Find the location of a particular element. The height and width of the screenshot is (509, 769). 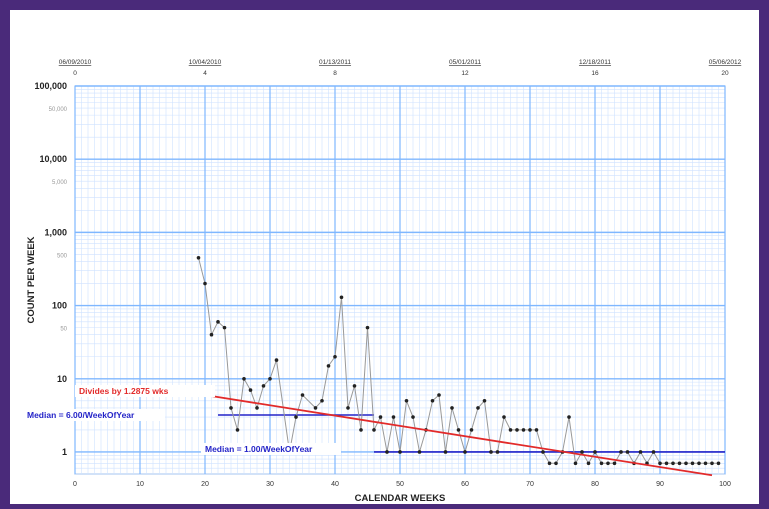

x-tick-label: 0 is located at coordinates (75, 484).